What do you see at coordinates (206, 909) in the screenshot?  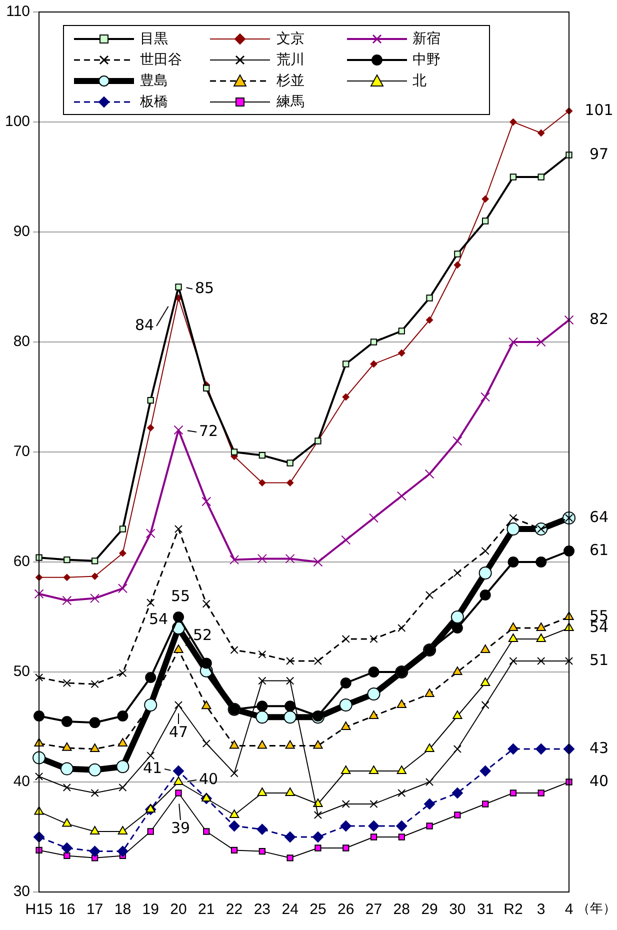 I see `x-tick-label: 21` at bounding box center [206, 909].